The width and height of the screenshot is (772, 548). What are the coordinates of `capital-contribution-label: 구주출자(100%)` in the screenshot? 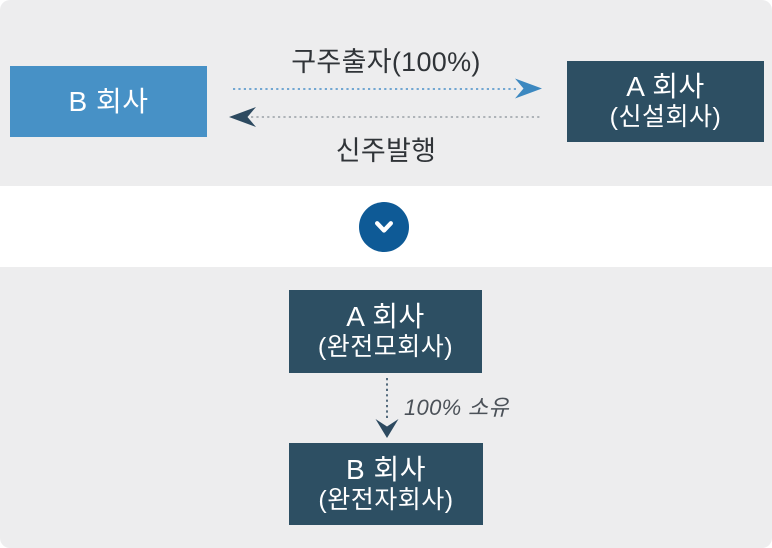 It's located at (386, 62).